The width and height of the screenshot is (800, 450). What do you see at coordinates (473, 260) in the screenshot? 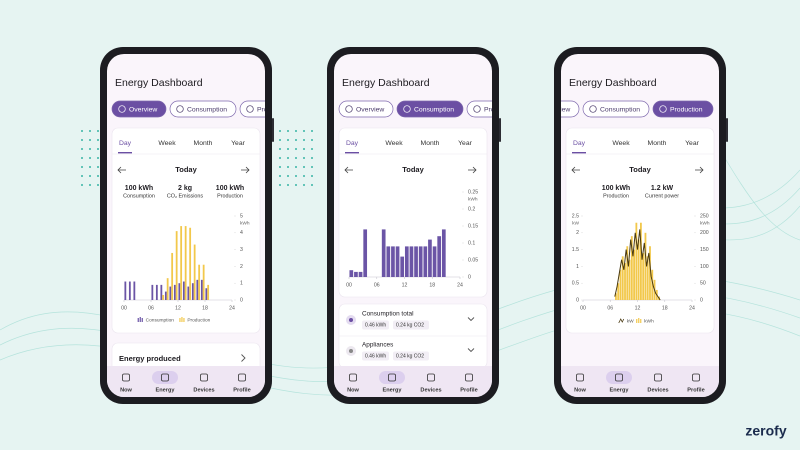
I see `y-tick-label: 0.05` at bounding box center [473, 260].